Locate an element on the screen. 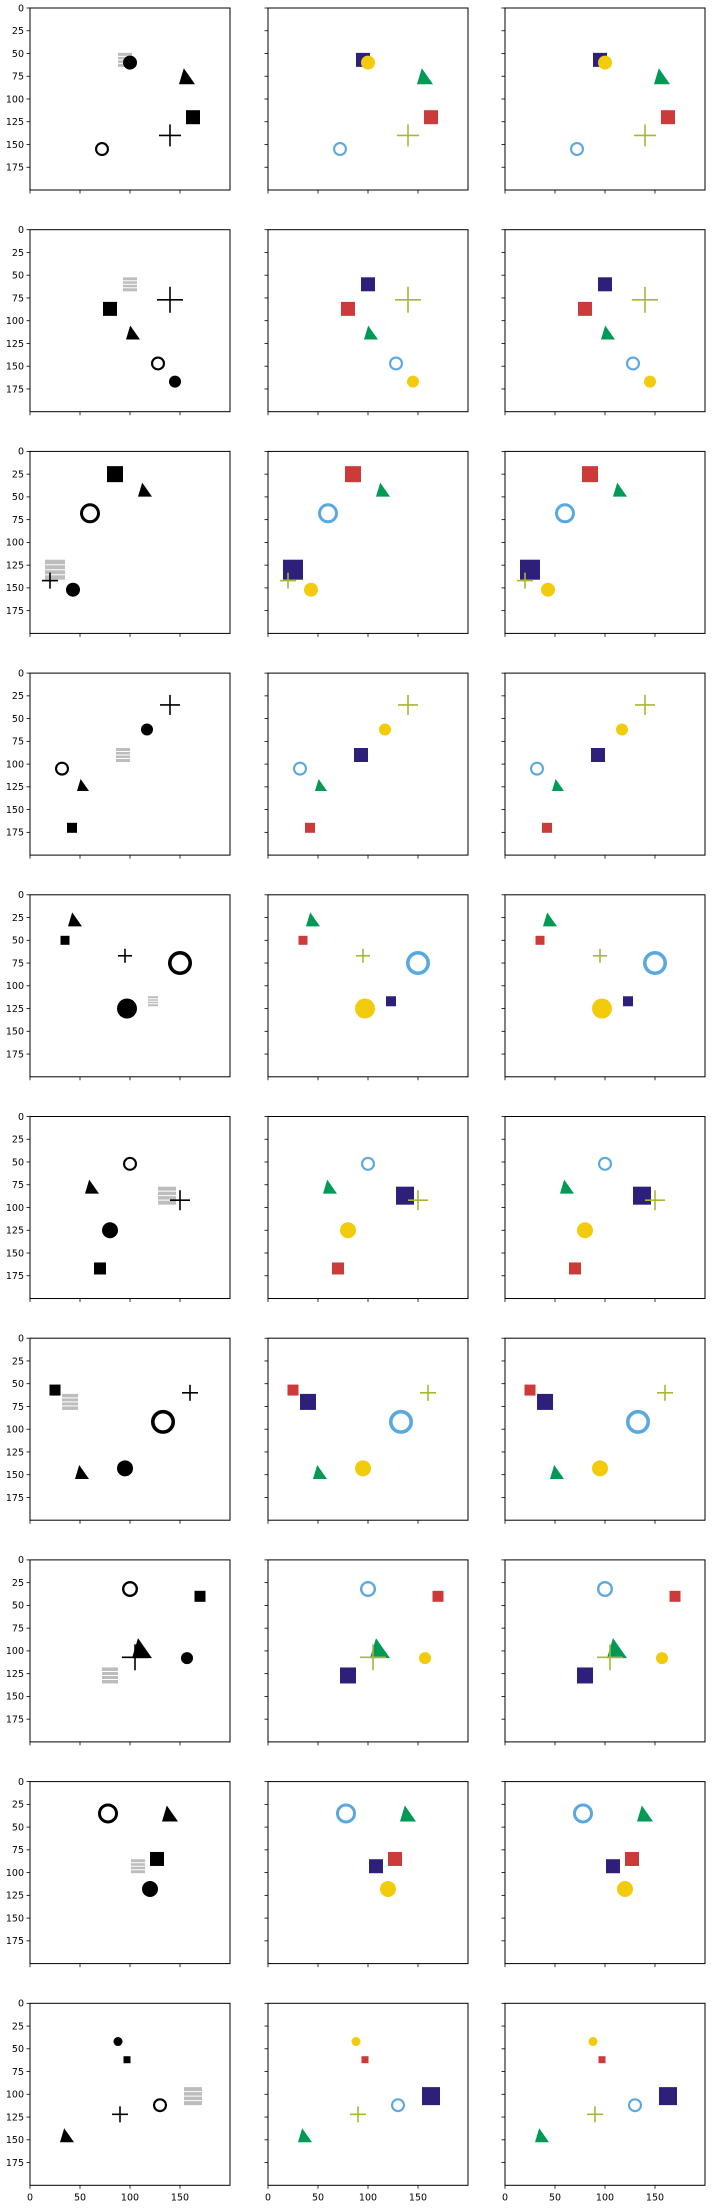 This screenshot has height=2209, width=713. x-tick-label: 50 is located at coordinates (80, 2197).